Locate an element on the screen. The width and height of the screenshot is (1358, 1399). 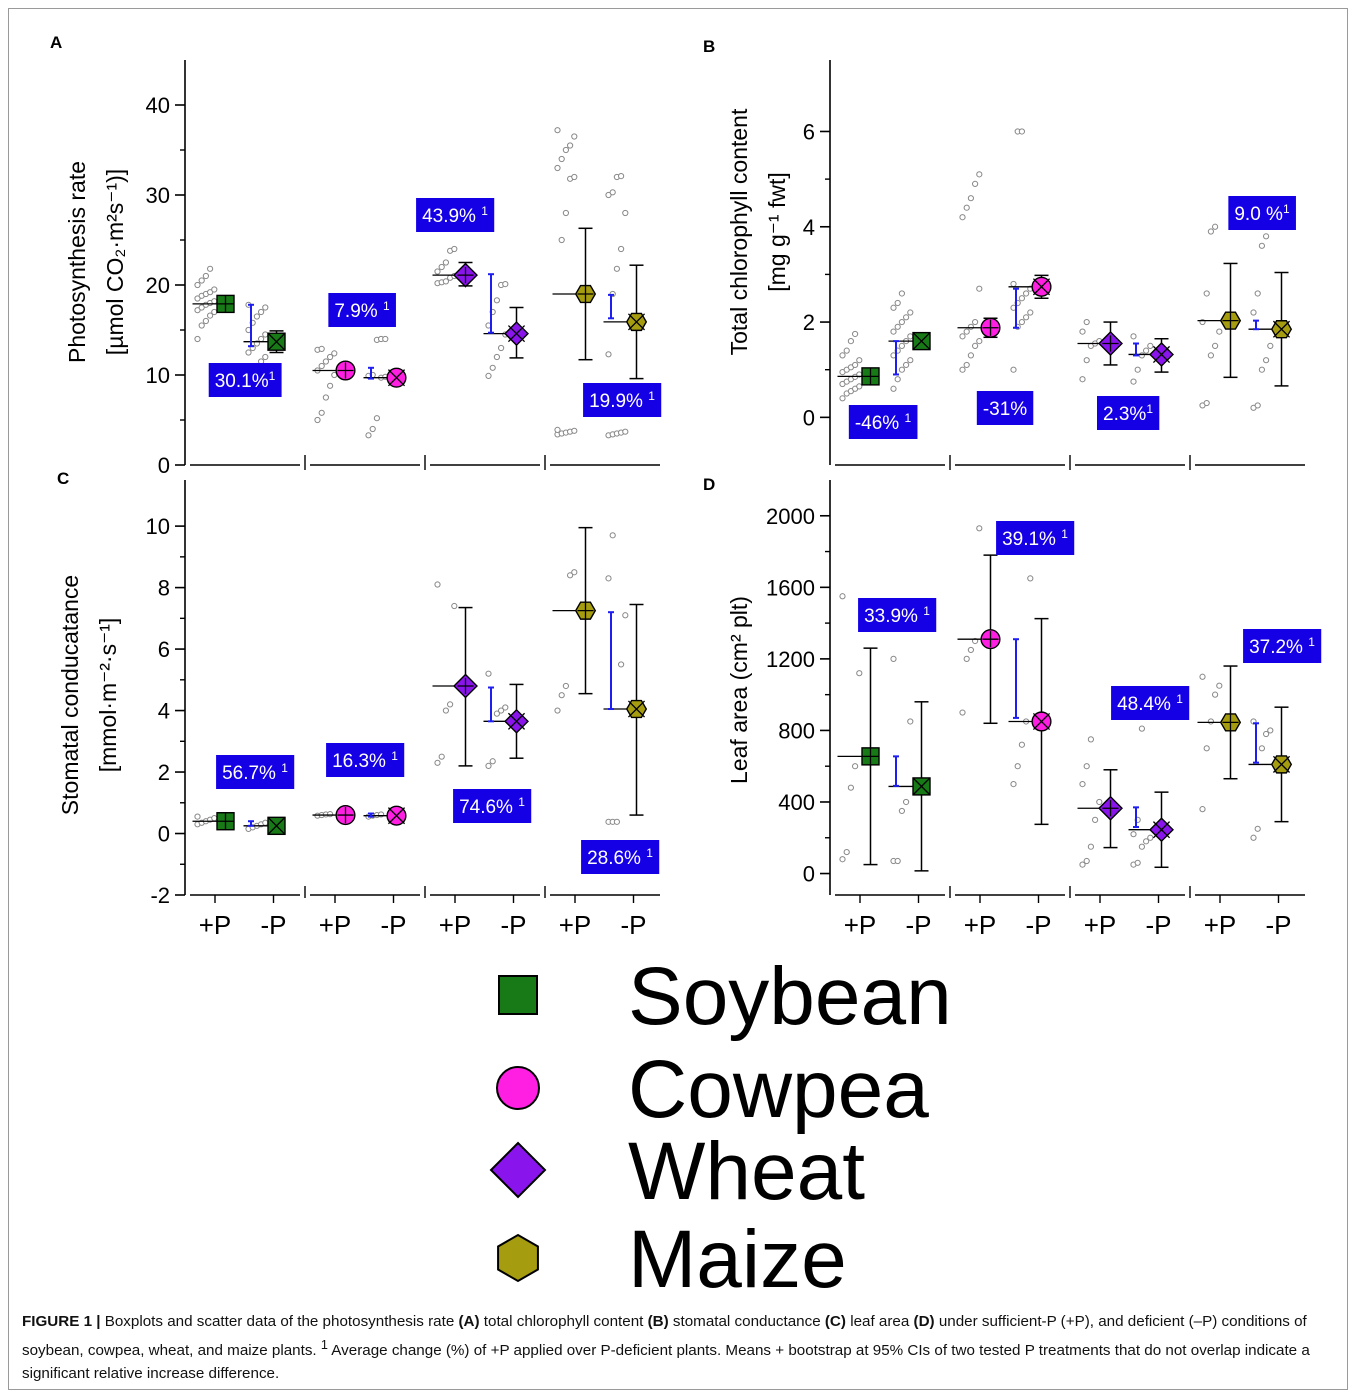
percent-change-label: 43.9% 1 is located at coordinates (455, 215).